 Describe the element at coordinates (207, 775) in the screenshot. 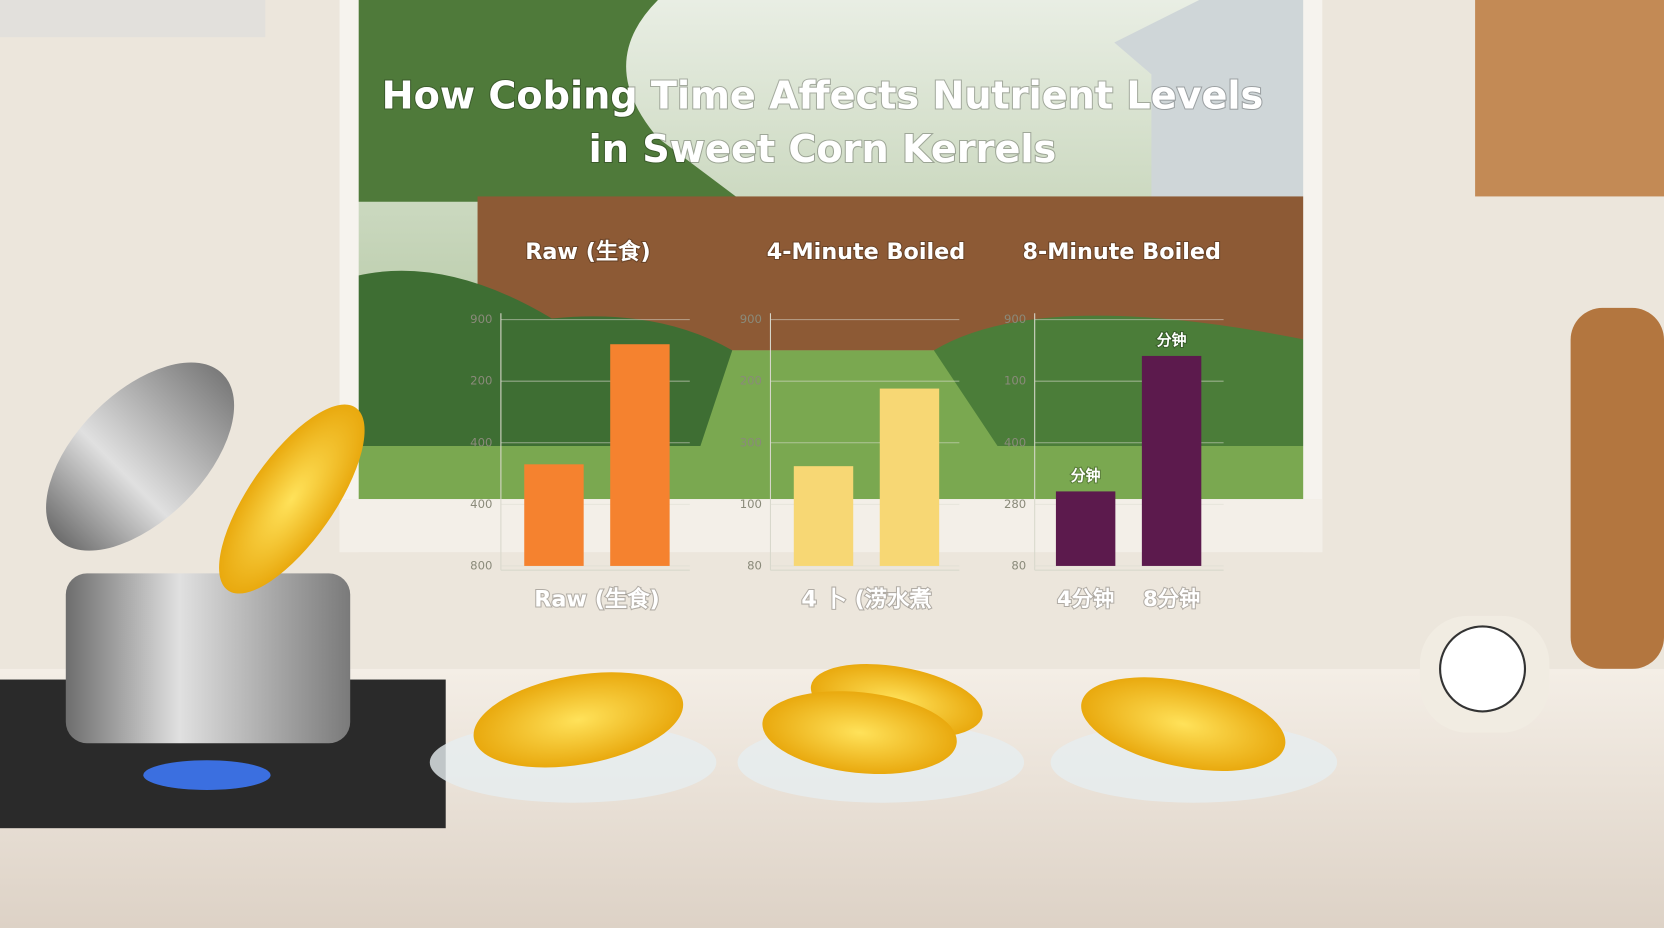

I see `flame` at that location.